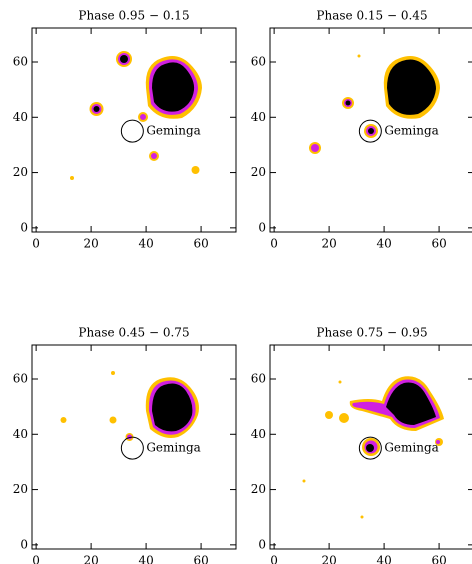 Image resolution: width=472 pixels, height=564 pixels. What do you see at coordinates (371, 16) in the screenshot?
I see `panel-title: Phase 0.15 − 0.45` at bounding box center [371, 16].